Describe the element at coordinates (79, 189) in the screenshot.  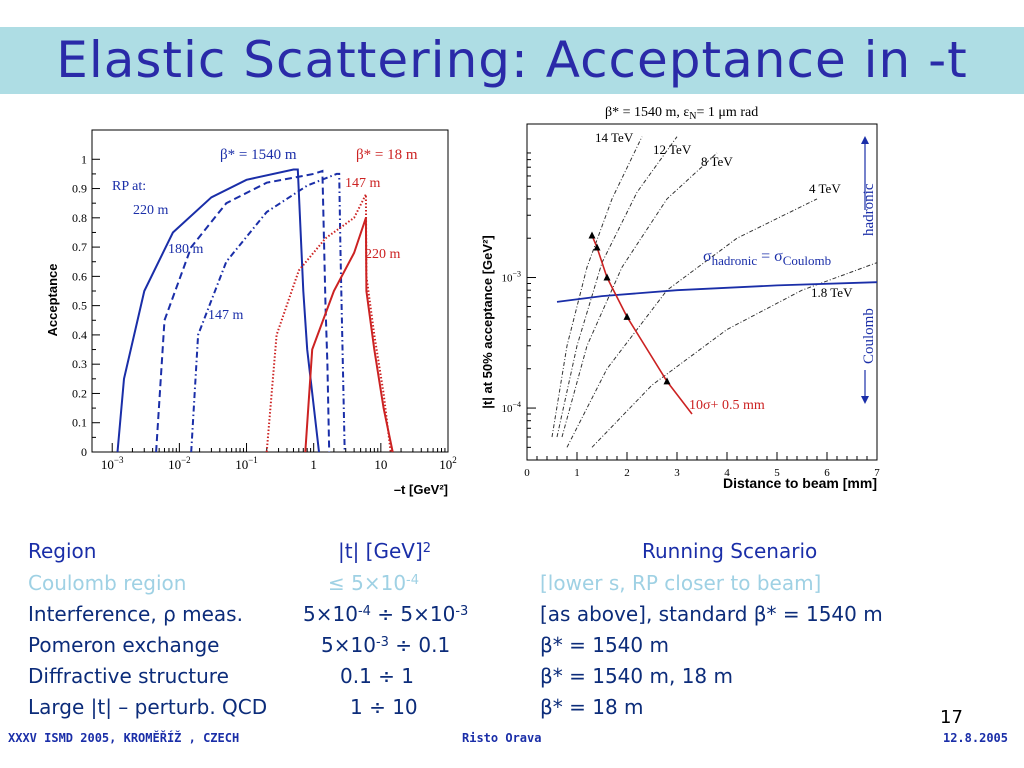
I see `y-tick-label: 0.9` at that location.